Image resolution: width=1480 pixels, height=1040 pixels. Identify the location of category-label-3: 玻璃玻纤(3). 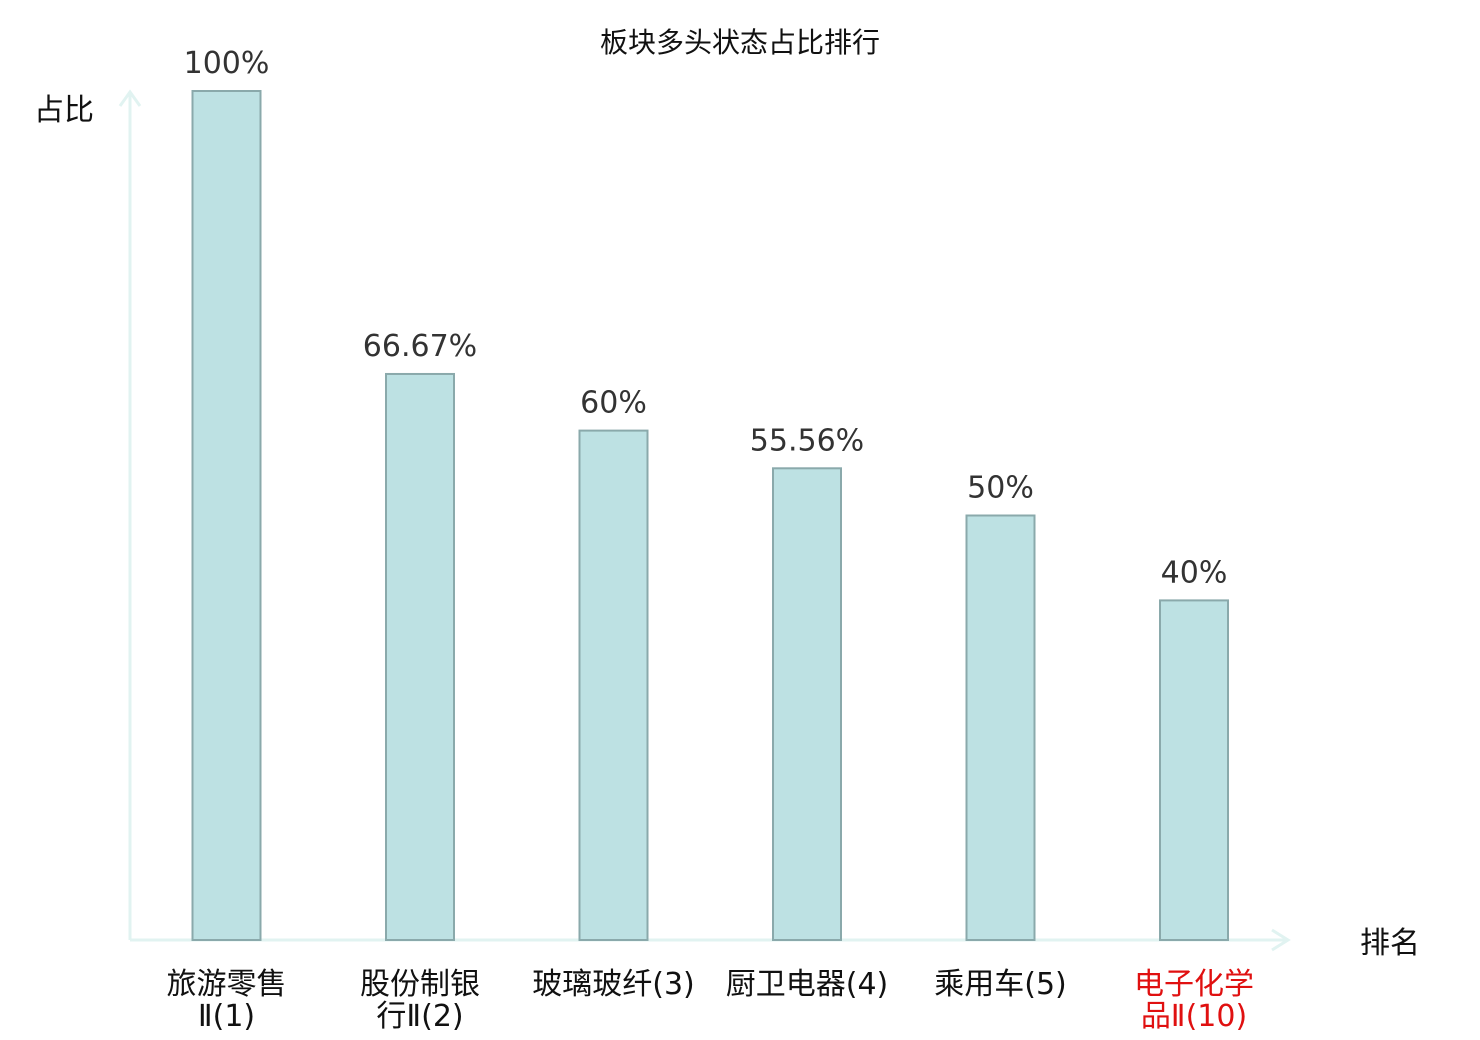
(613, 984).